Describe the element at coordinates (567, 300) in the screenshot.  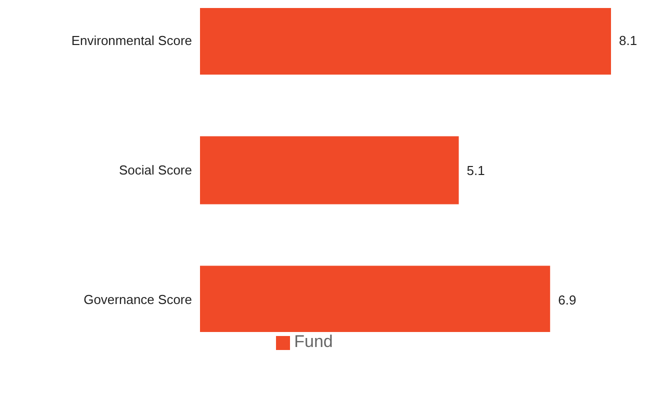
I see `data-label: 6.9` at that location.